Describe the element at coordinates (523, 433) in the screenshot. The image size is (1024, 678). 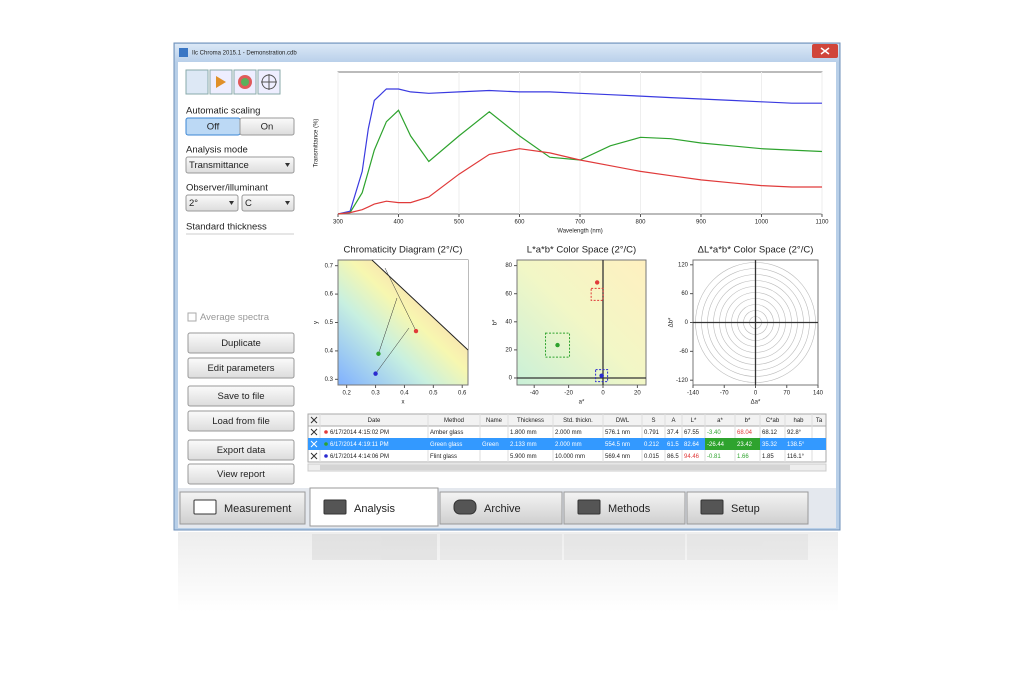
I see `table-cell: 1.800 mm` at that location.